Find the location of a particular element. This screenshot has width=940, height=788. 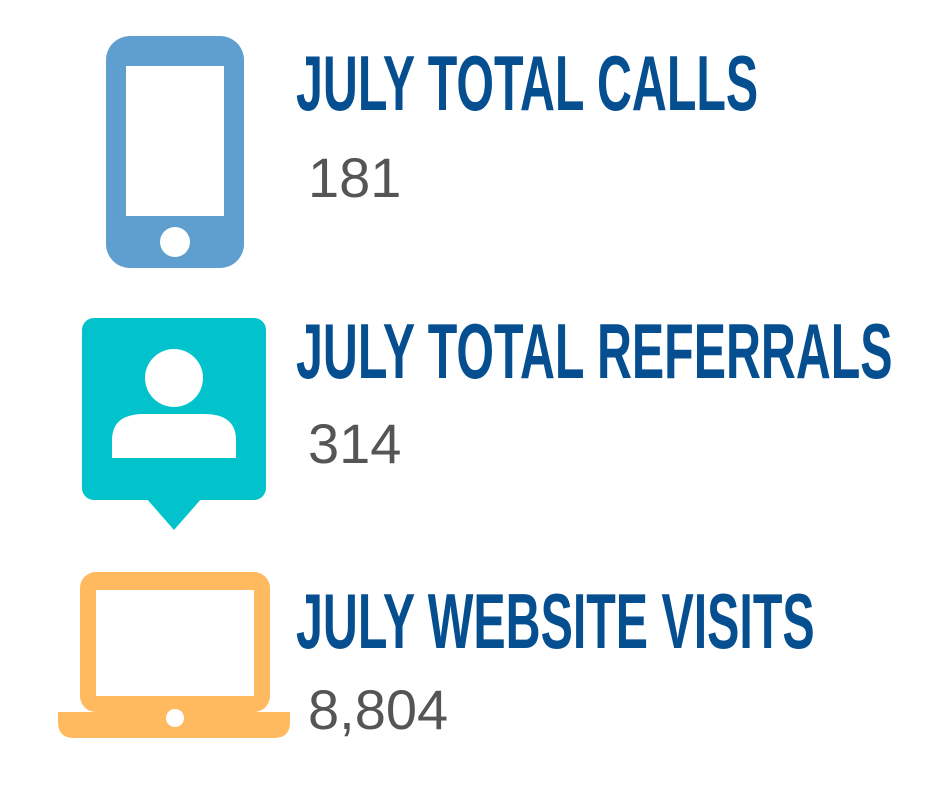

stat-title: JULY TOTAL REFERRALS is located at coordinates (594, 351).